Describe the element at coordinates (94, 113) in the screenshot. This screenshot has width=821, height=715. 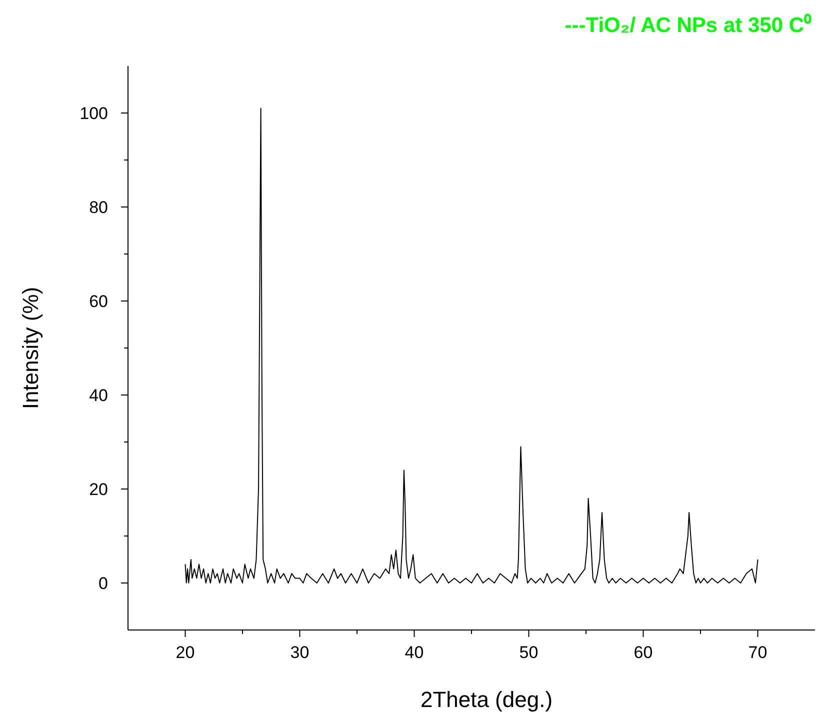
I see `y-tick-label: 100` at that location.